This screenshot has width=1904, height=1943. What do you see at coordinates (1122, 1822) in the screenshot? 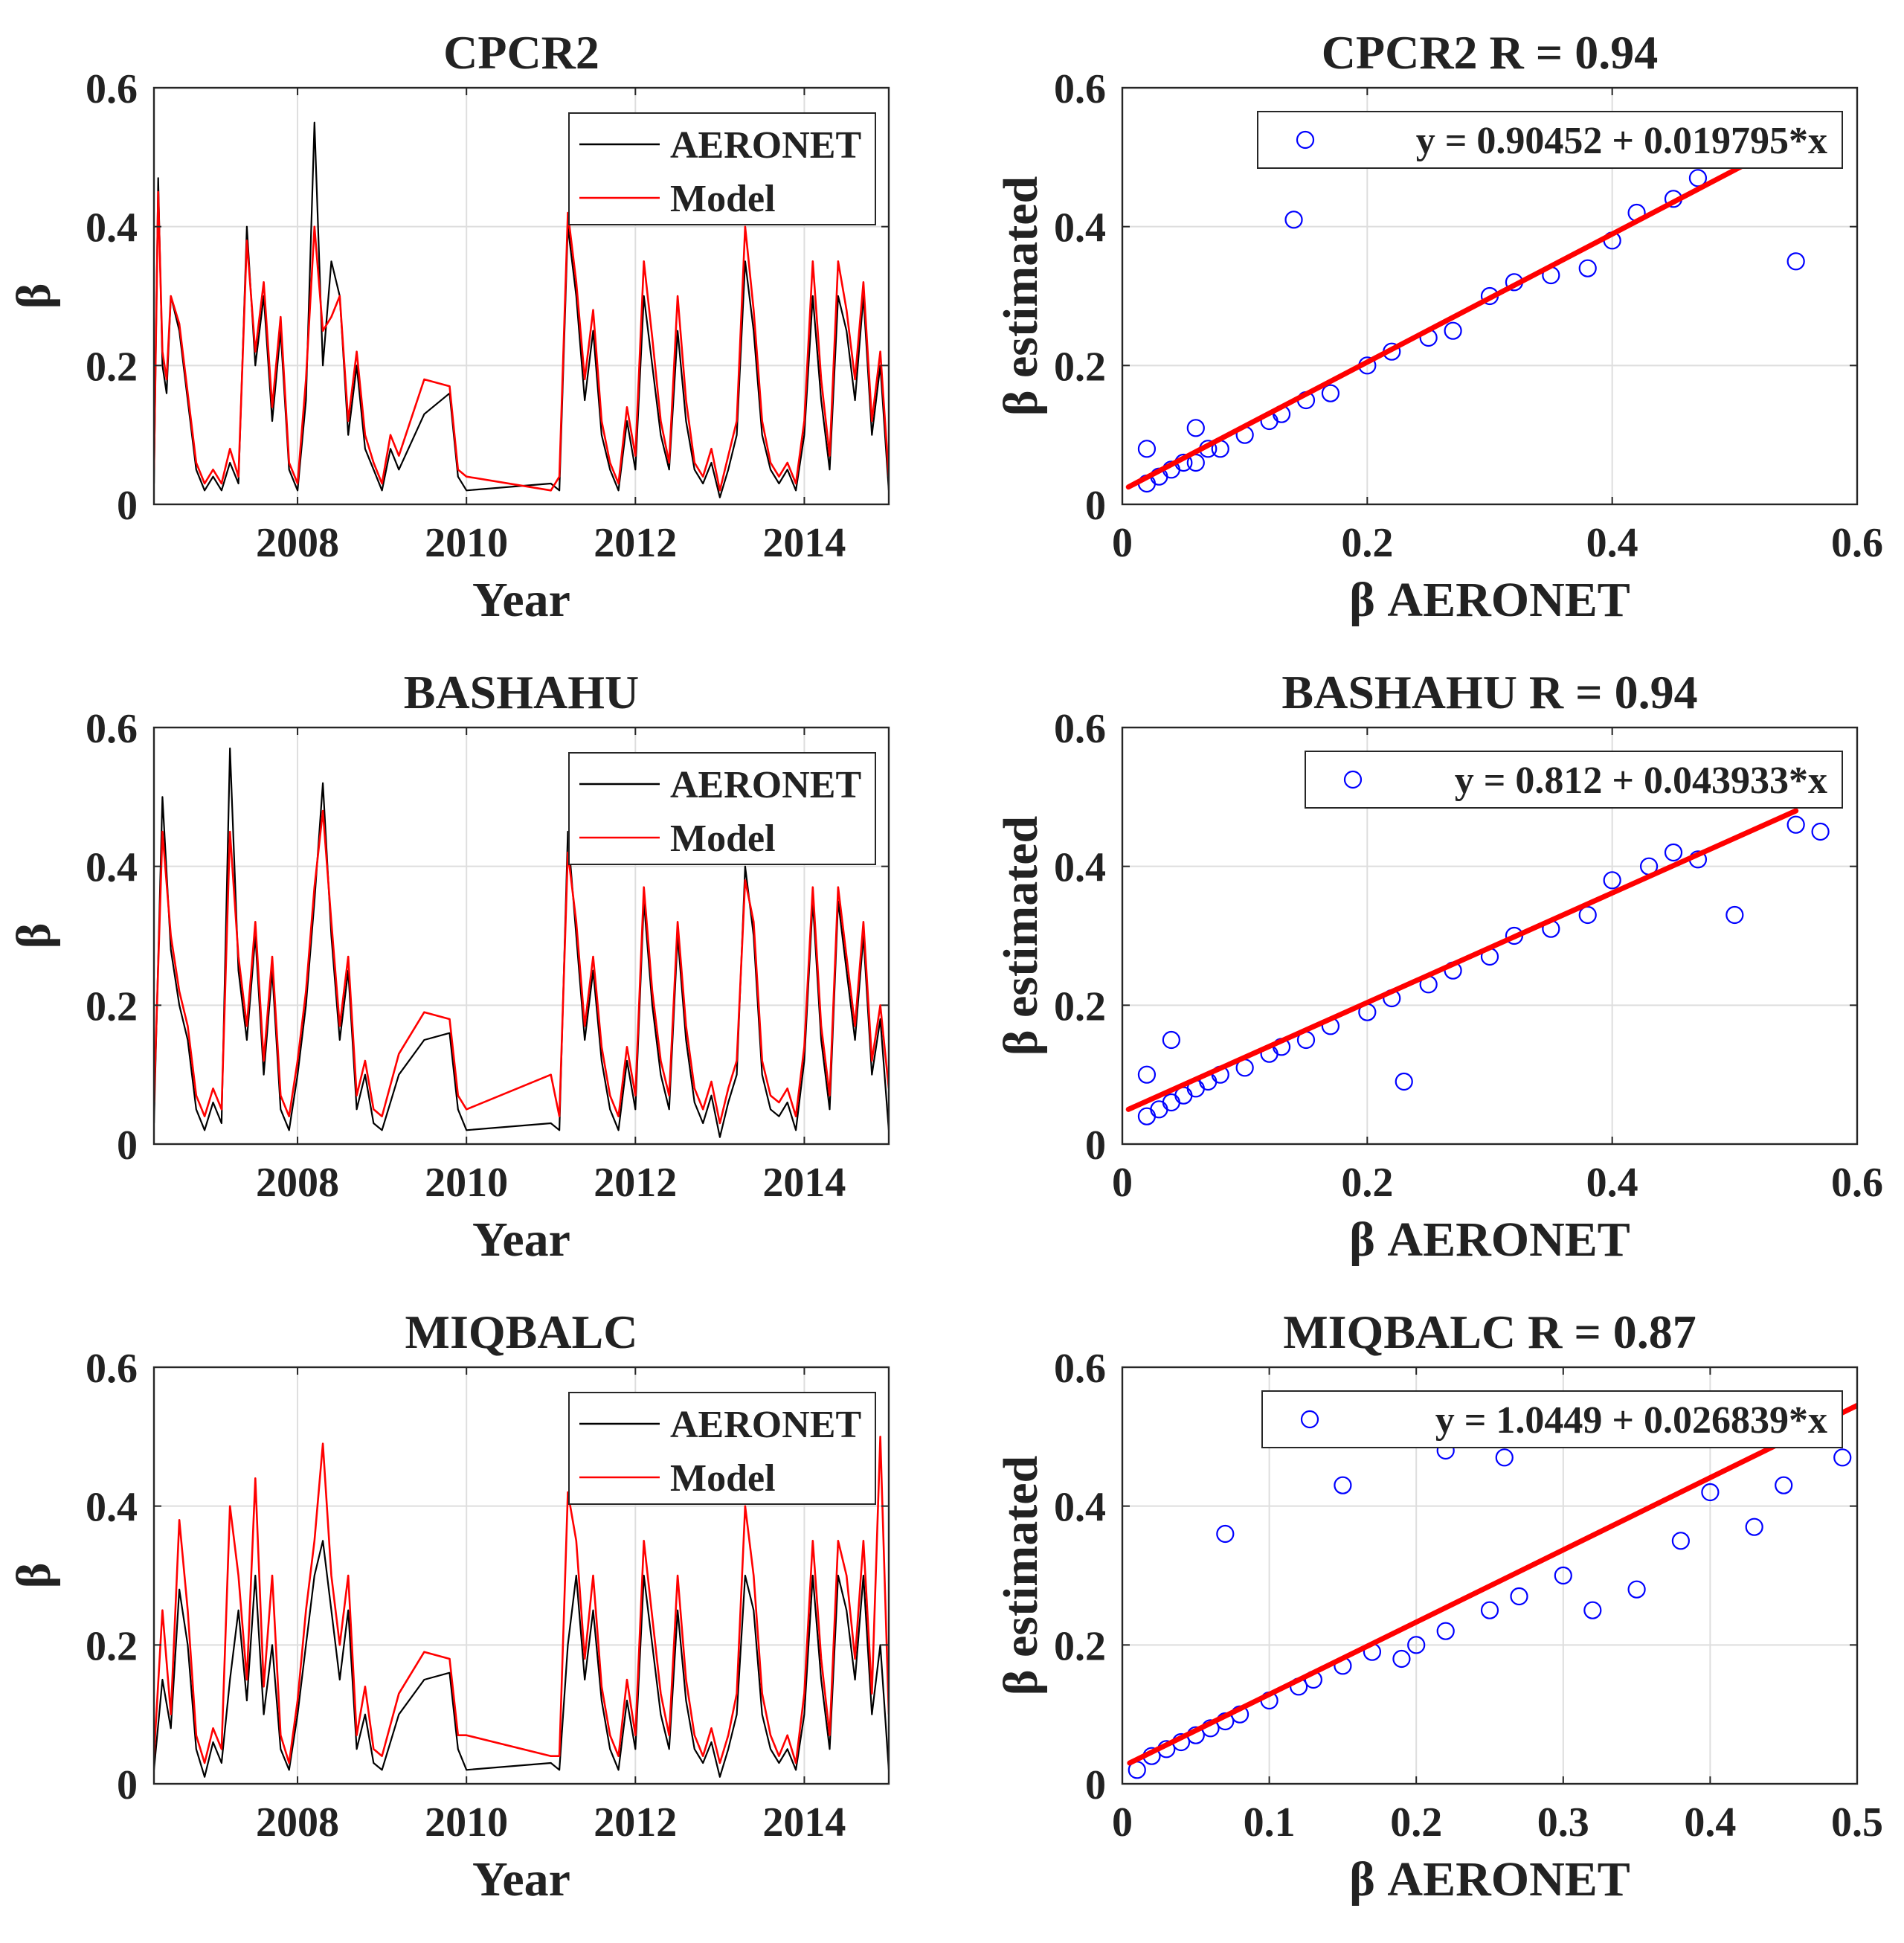
I see `x-tick-label: 0` at bounding box center [1122, 1822].